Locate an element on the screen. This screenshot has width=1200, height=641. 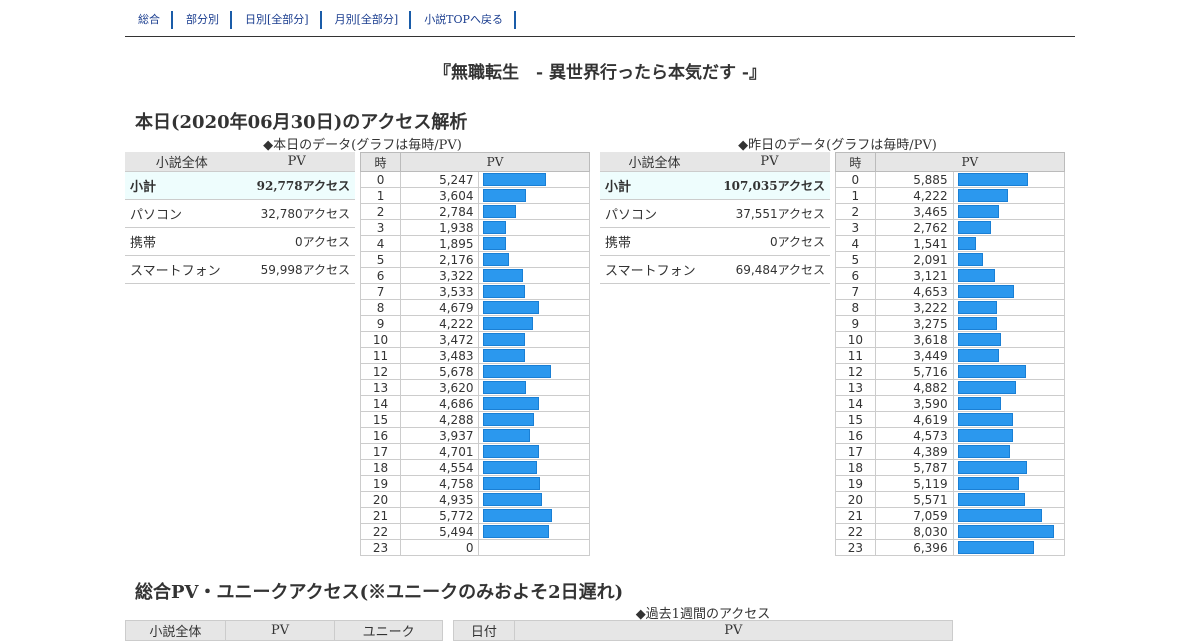
weekly-caption: ◆過去1週間のアクセス is located at coordinates (703, 614).